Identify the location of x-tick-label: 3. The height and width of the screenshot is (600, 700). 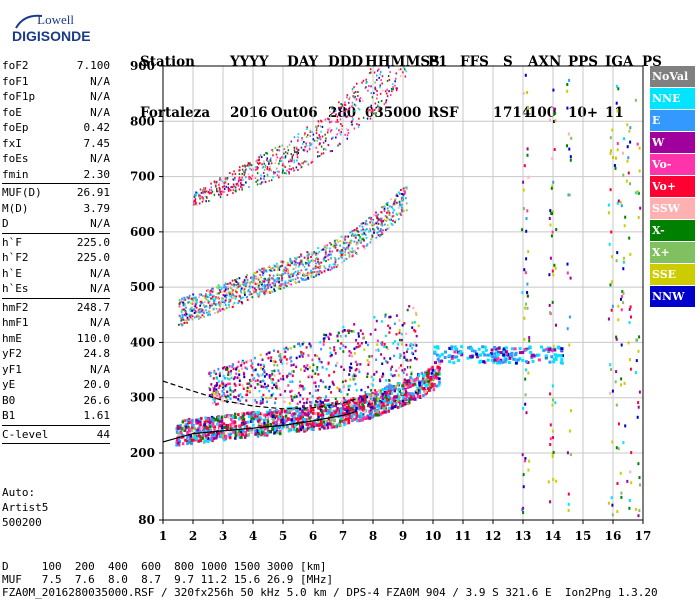
(223, 536).